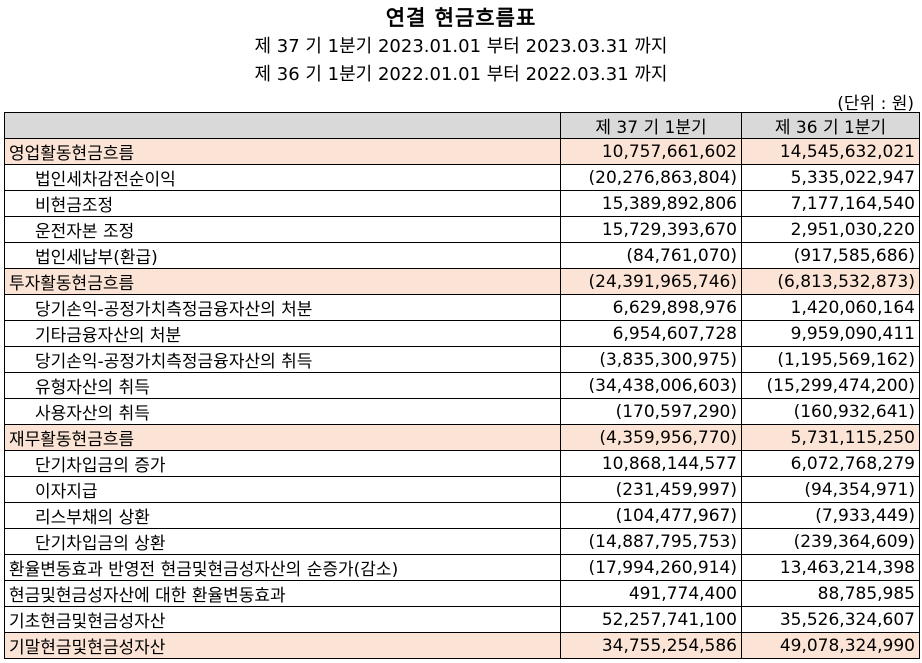 Image resolution: width=922 pixels, height=663 pixels. I want to click on period-current: 제 37 기 1분기 2023.01.01 부터 2023.03.31 까지, so click(461, 46).